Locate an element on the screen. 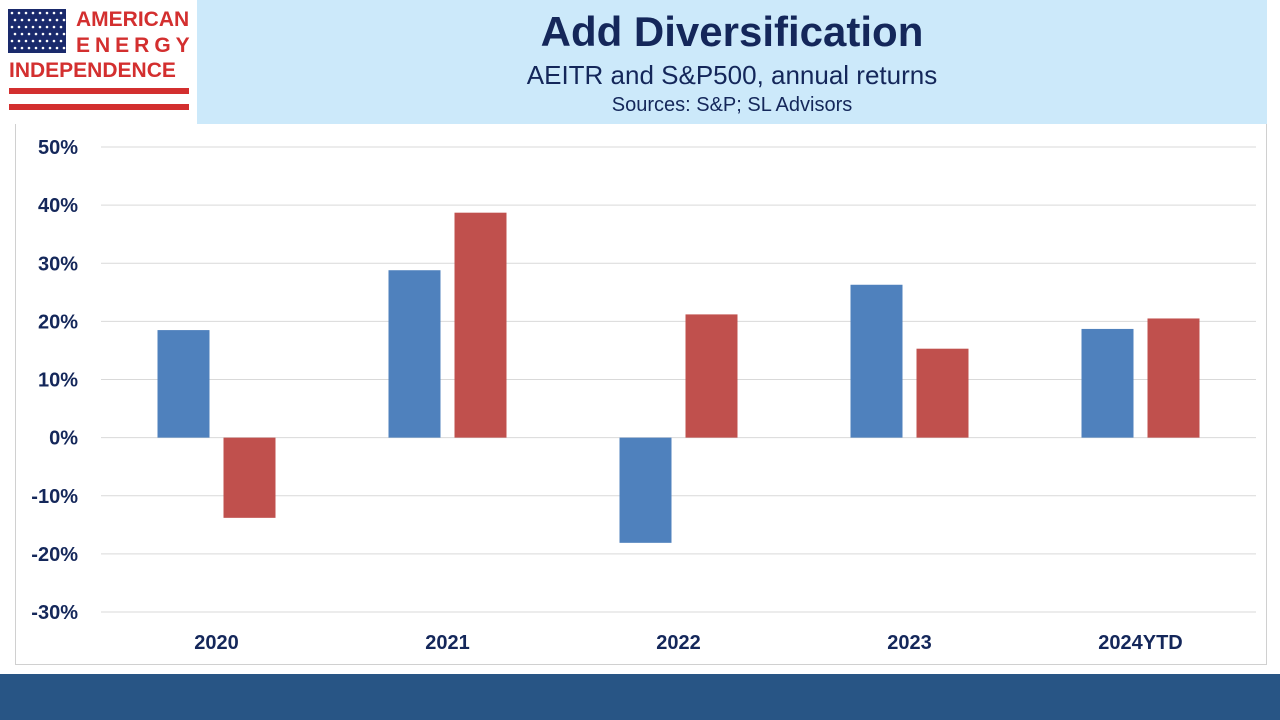 Image resolution: width=1280 pixels, height=720 pixels. x-tick-label: 2022 is located at coordinates (678, 643).